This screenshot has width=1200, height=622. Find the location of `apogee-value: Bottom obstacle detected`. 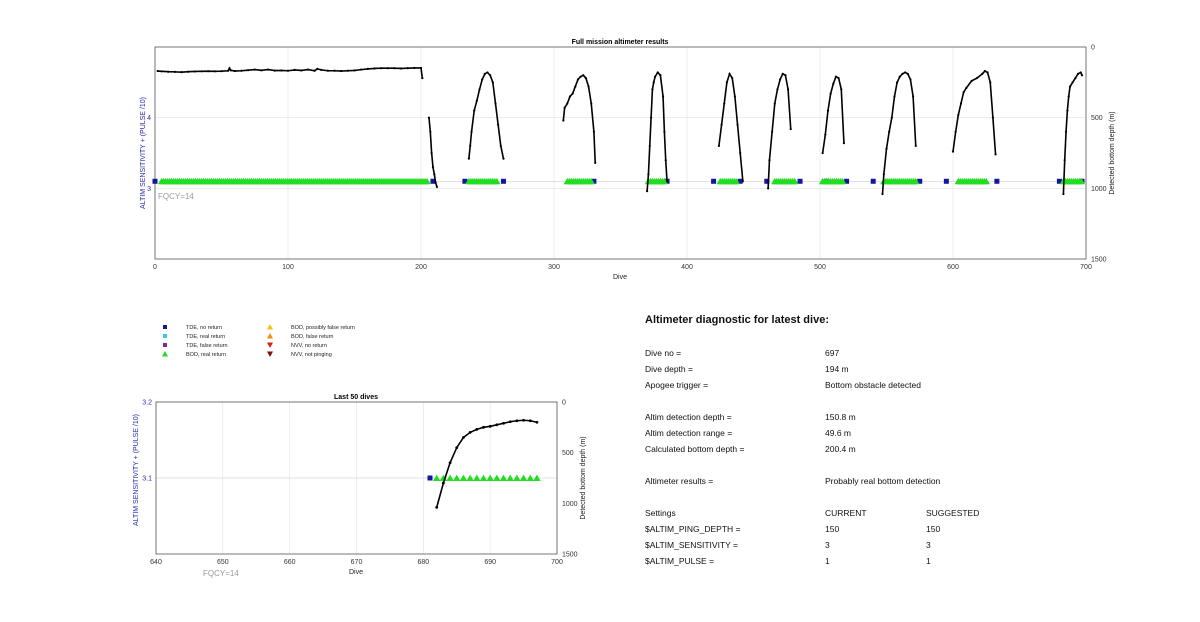

apogee-value: Bottom obstacle detected is located at coordinates (873, 385).